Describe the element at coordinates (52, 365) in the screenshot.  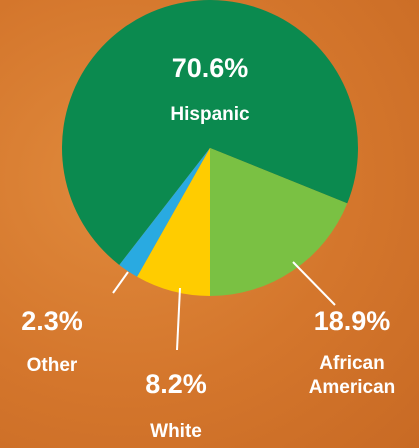
I see `category-label: Other` at that location.